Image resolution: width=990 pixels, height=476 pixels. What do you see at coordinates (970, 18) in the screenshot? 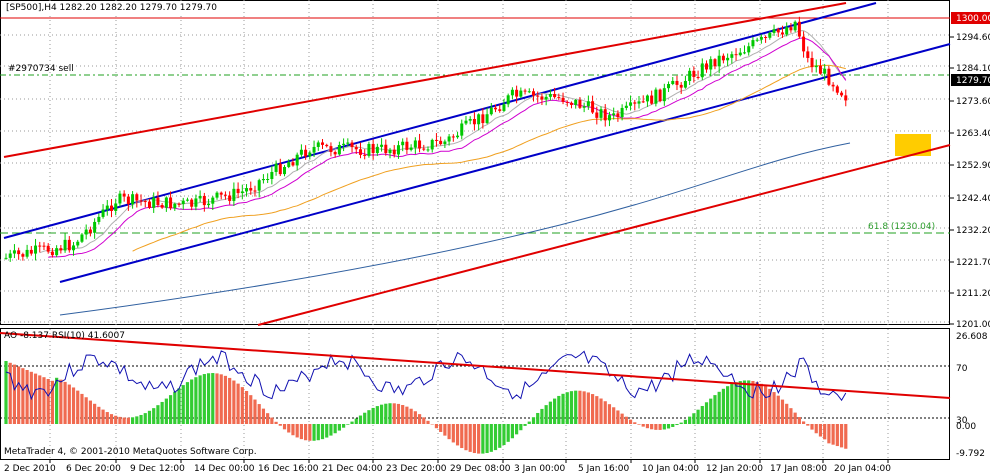
I see `price-badge-red` at bounding box center [970, 18].